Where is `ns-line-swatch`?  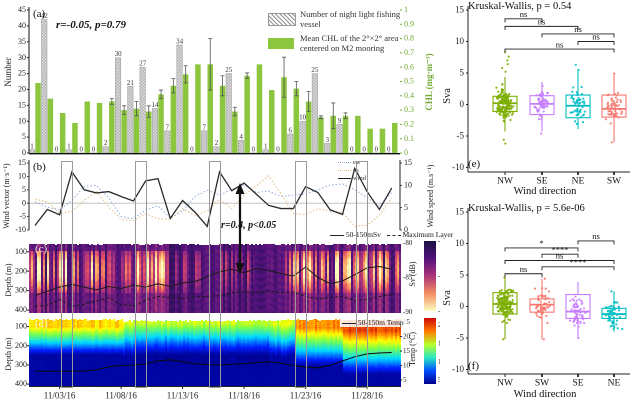
ns-line-swatch is located at coordinates (344, 171).